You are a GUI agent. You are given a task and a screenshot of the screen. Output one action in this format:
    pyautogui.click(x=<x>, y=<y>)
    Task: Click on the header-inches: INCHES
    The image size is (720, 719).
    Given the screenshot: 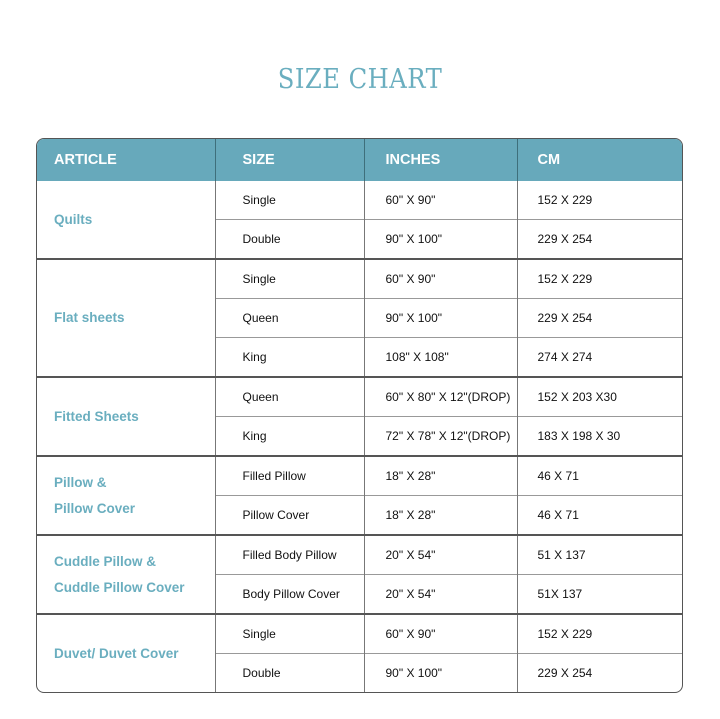 What is the action you would take?
    pyautogui.click(x=441, y=160)
    